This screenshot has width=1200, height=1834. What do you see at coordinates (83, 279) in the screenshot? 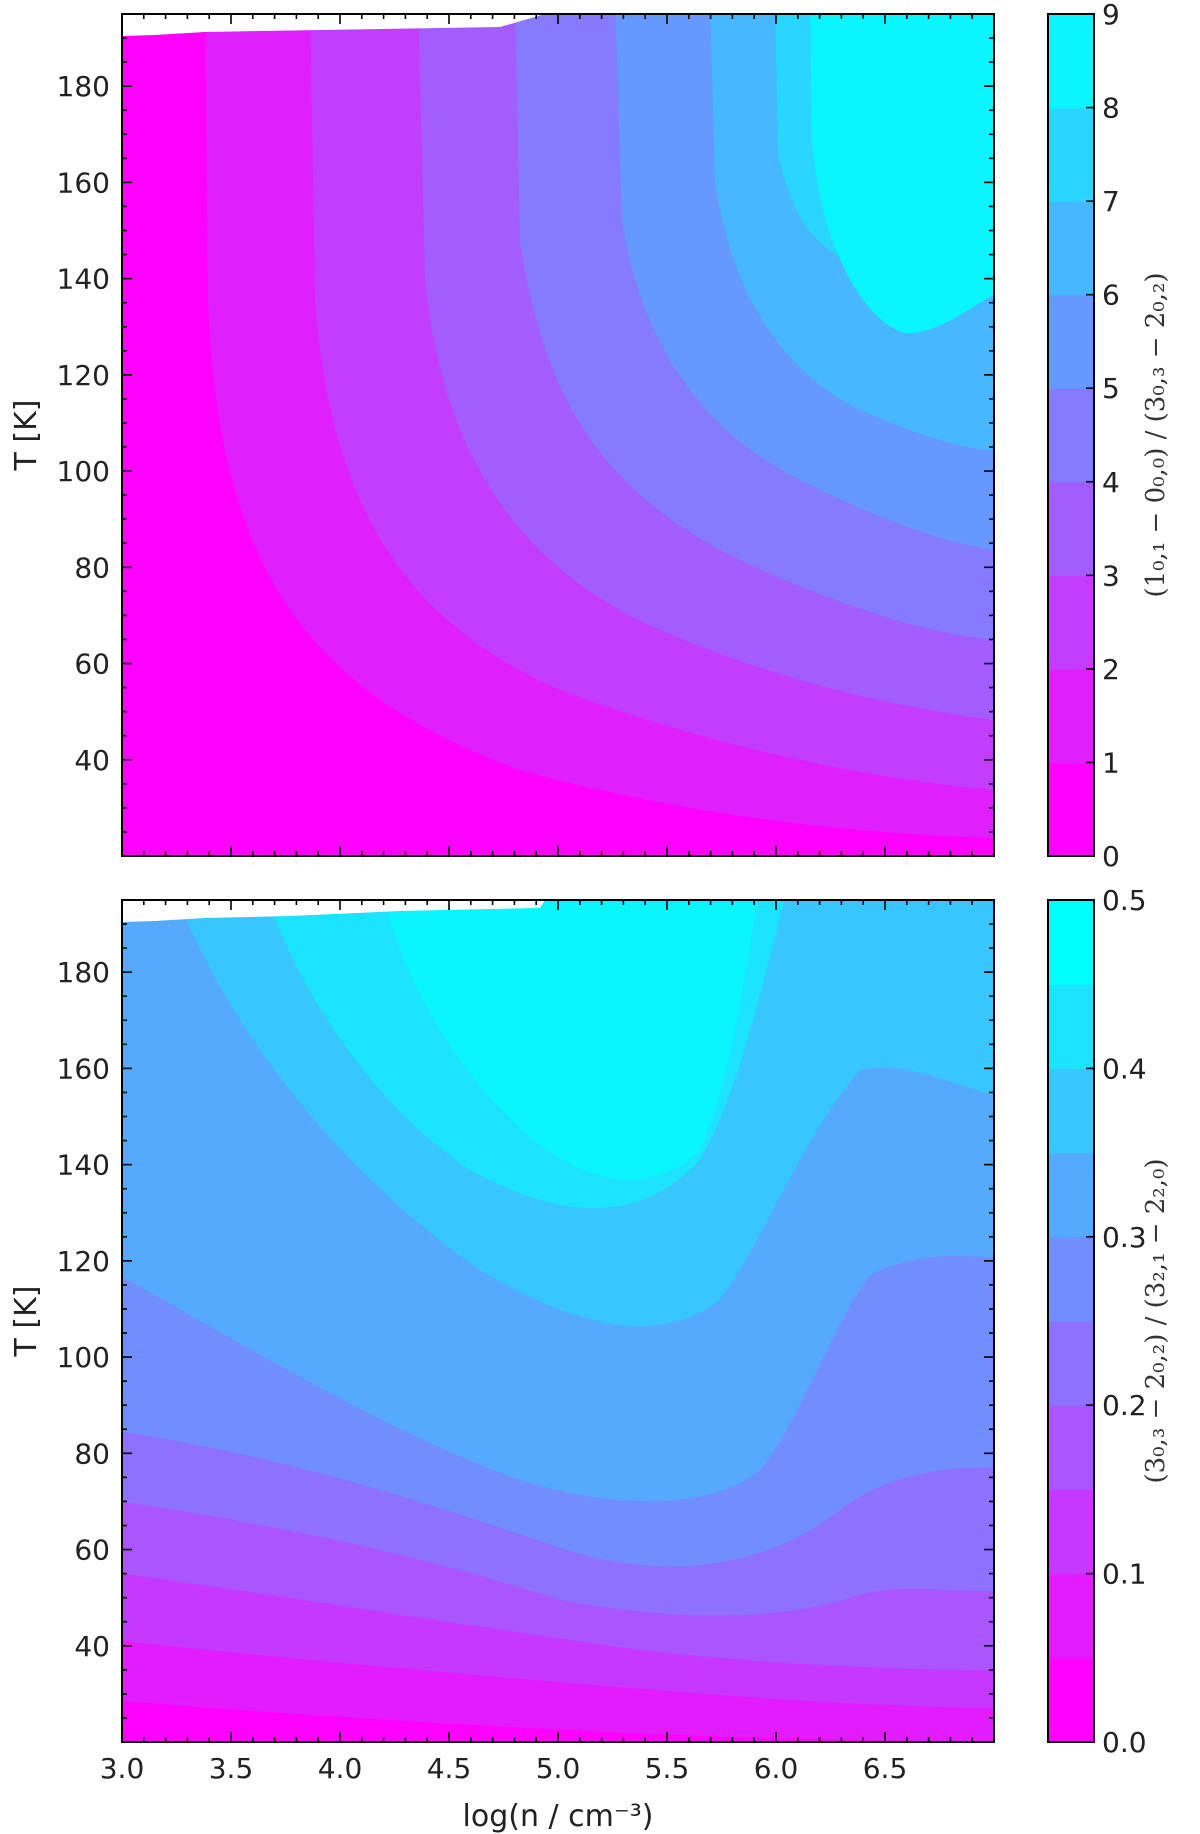
I see `top-y-tick-label: 140` at bounding box center [83, 279].